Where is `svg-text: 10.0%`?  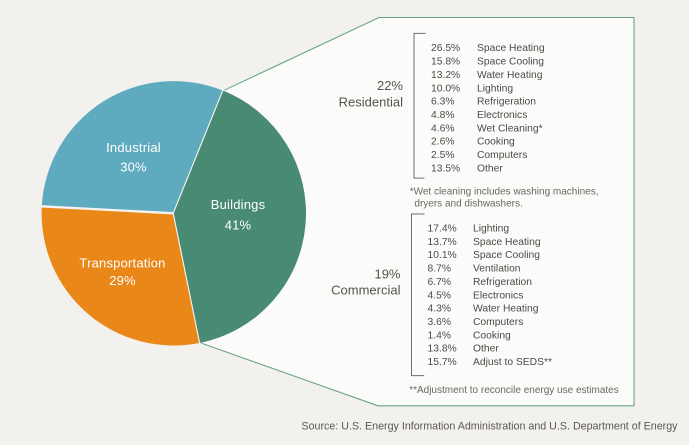 svg-text: 10.0% is located at coordinates (445, 88).